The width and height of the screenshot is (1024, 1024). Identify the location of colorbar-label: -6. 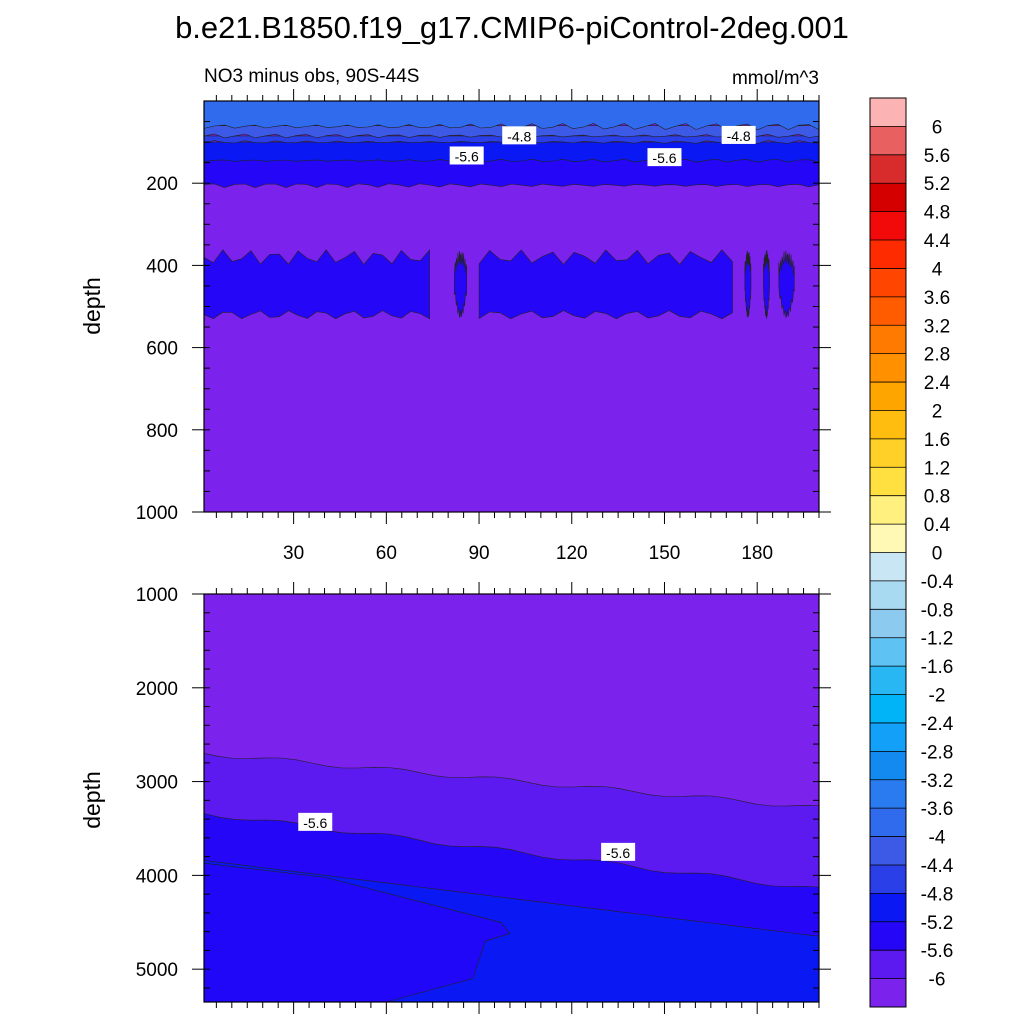
(937, 980).